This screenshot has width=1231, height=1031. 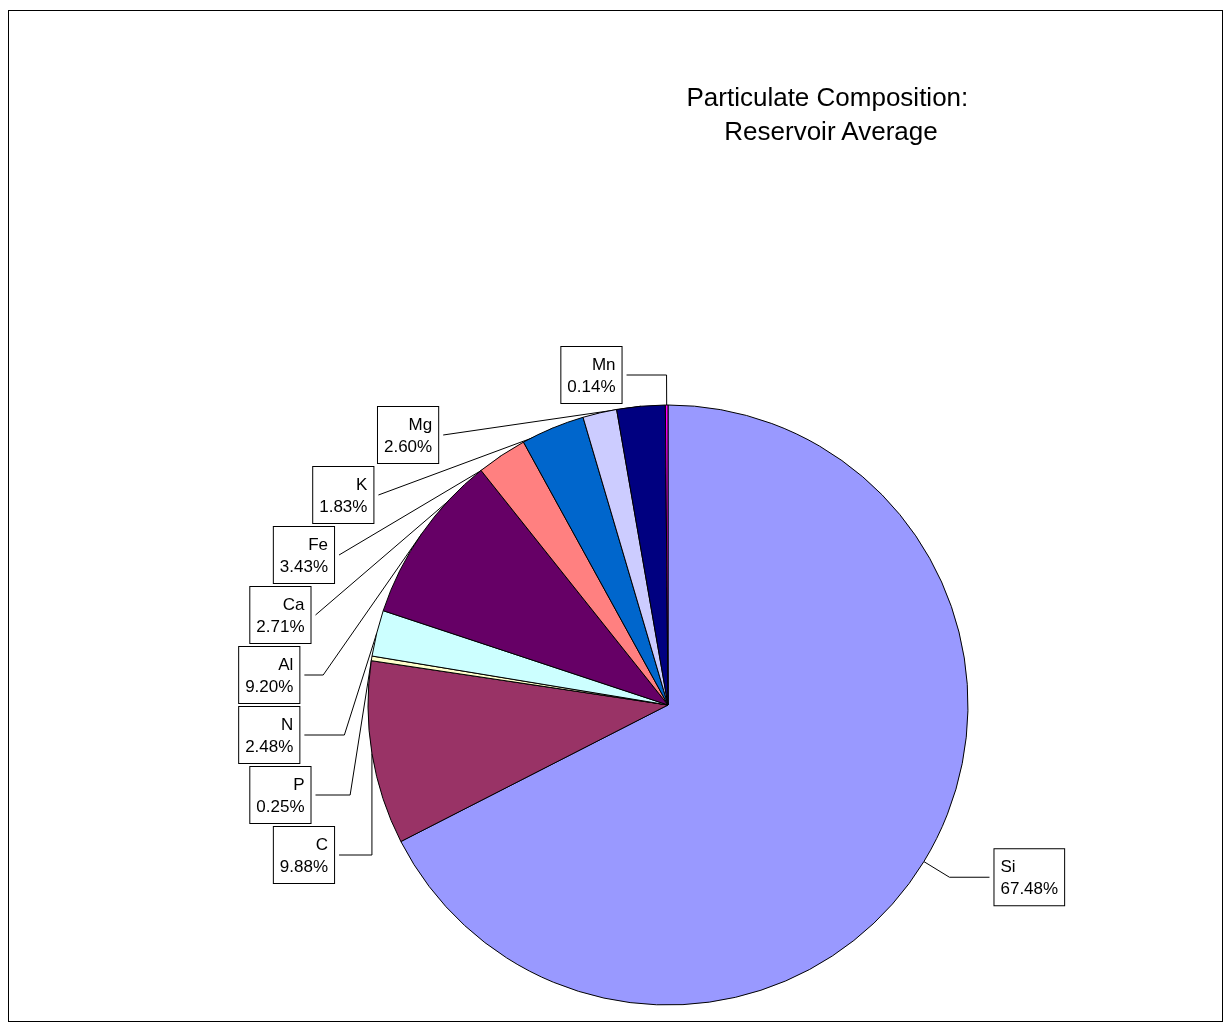 What do you see at coordinates (1008, 866) in the screenshot?
I see `slice-label: Si` at bounding box center [1008, 866].